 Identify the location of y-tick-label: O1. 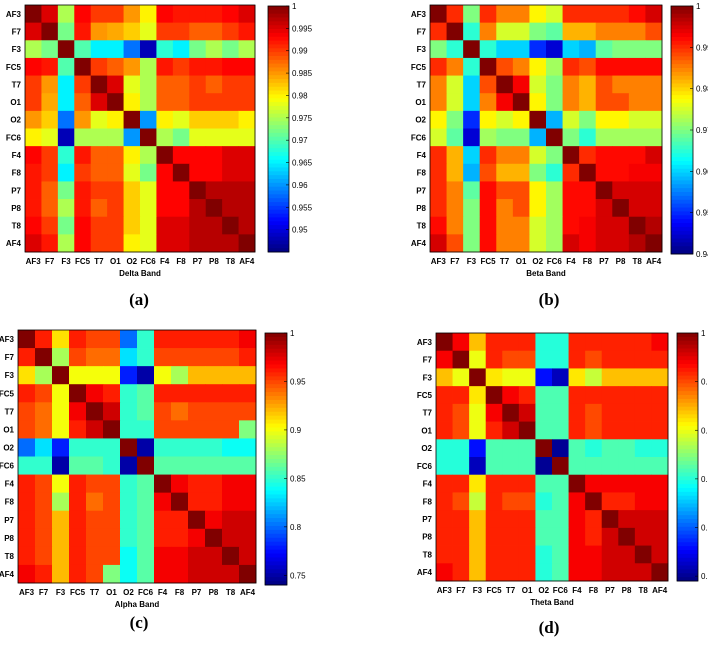
(420, 102).